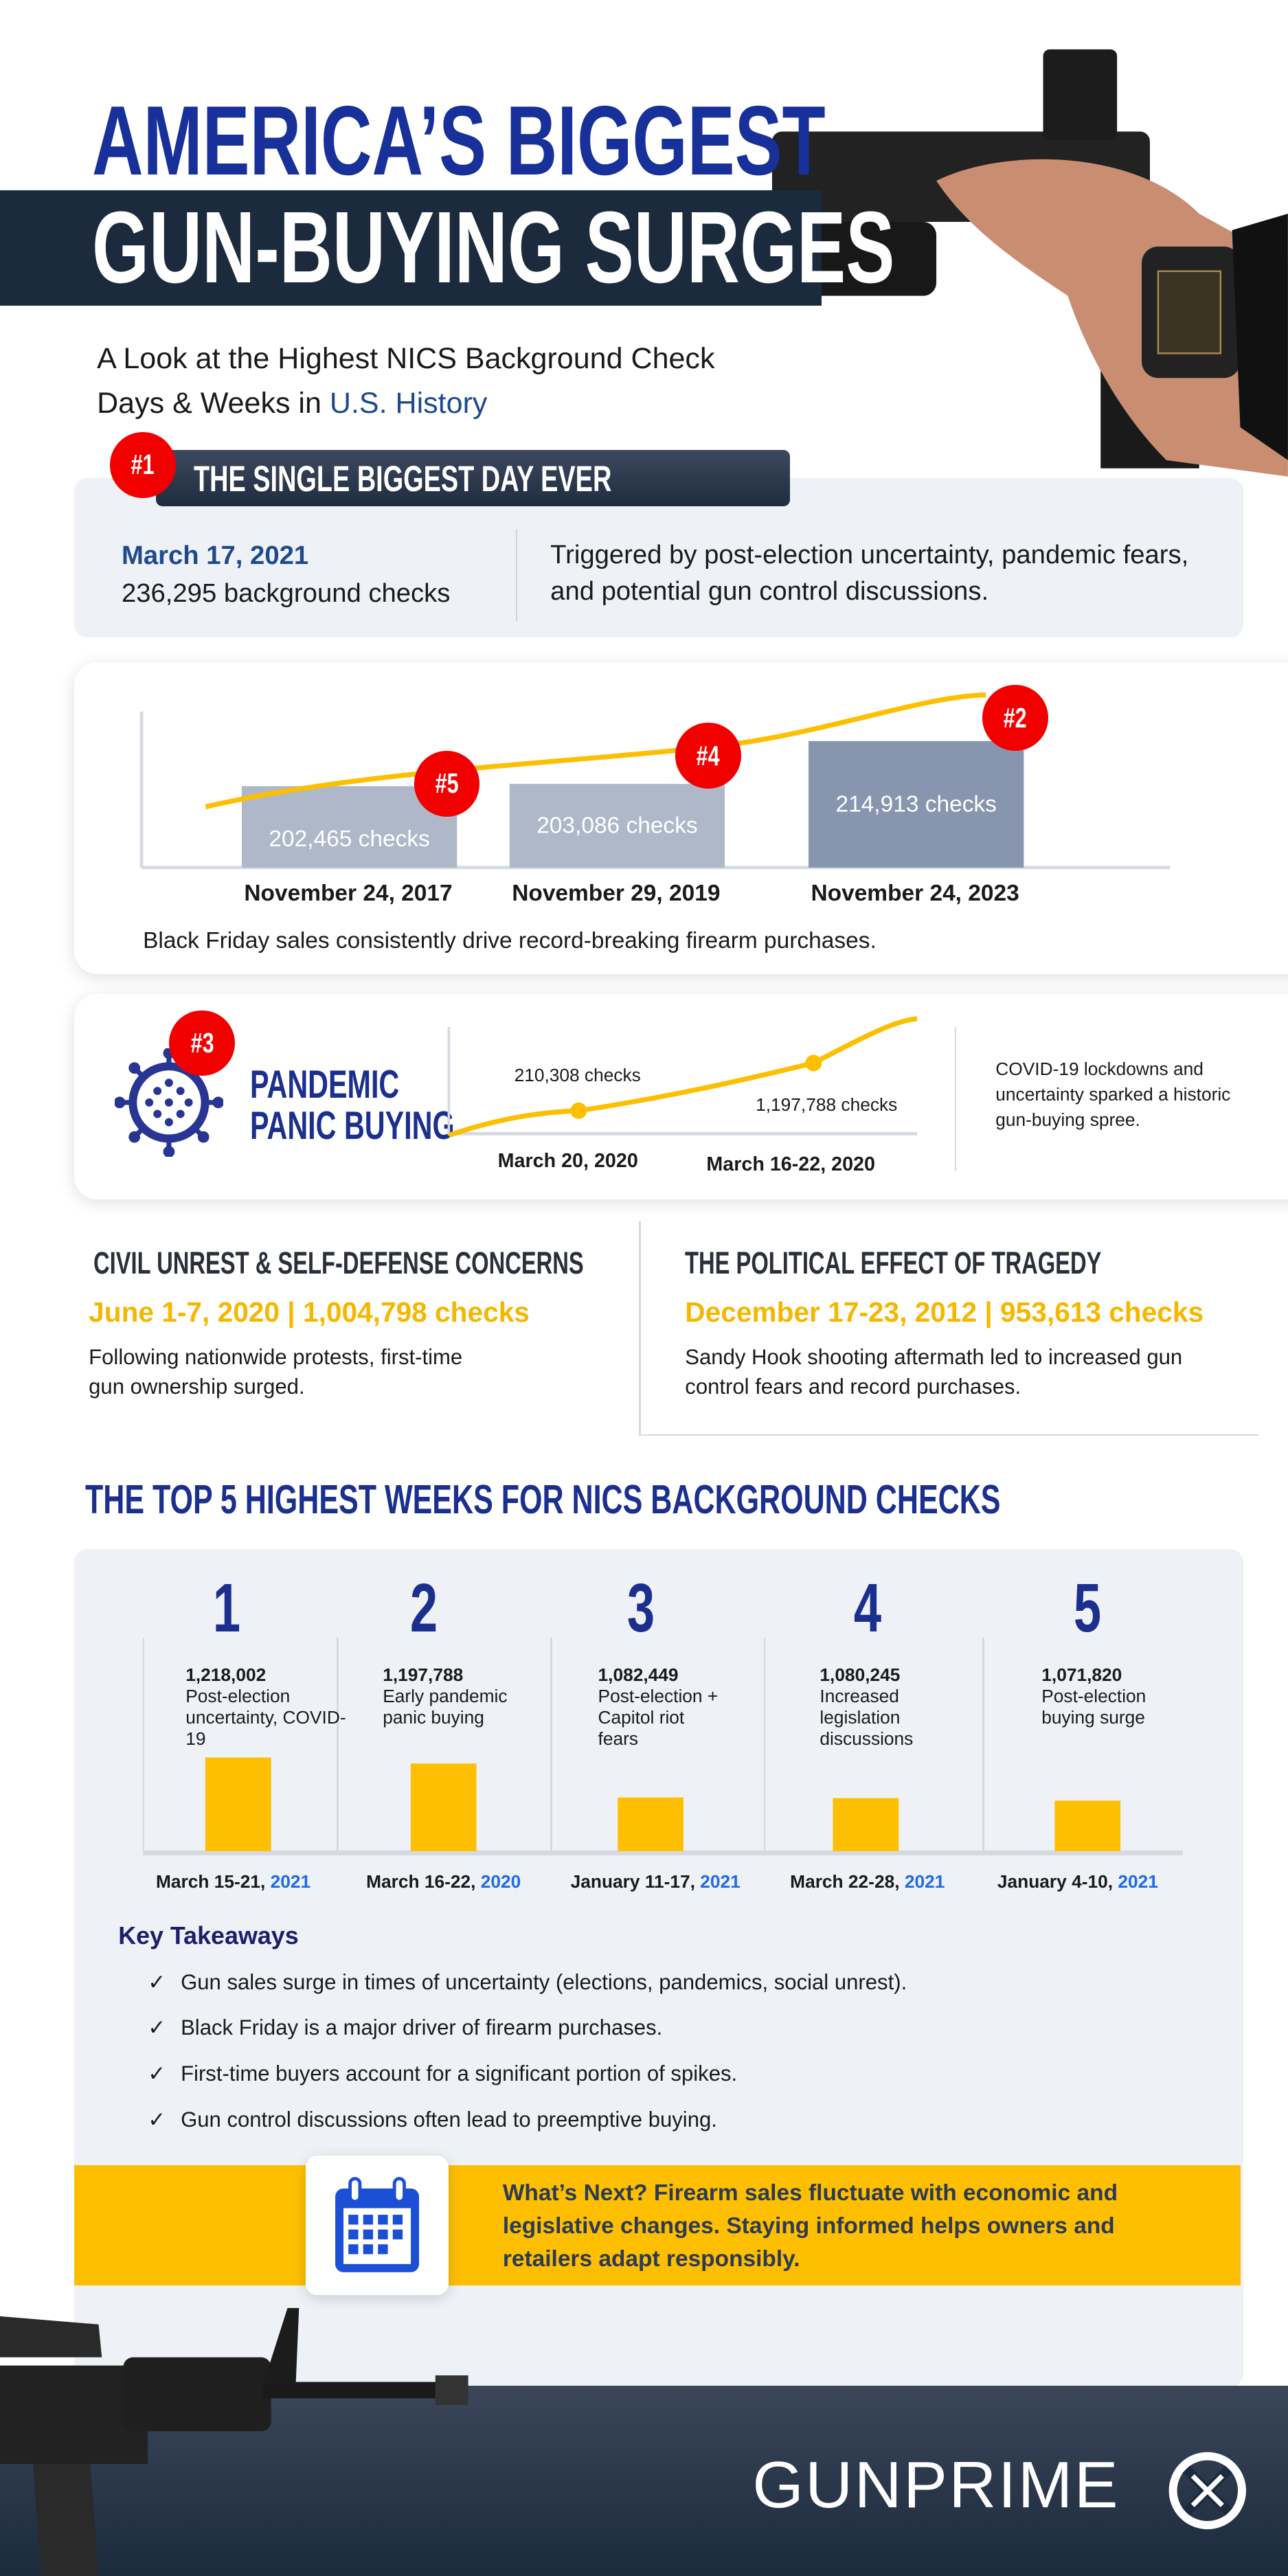  Describe the element at coordinates (286, 593) in the screenshot. I see `biggest-day-count: 236,295 background checks` at that location.